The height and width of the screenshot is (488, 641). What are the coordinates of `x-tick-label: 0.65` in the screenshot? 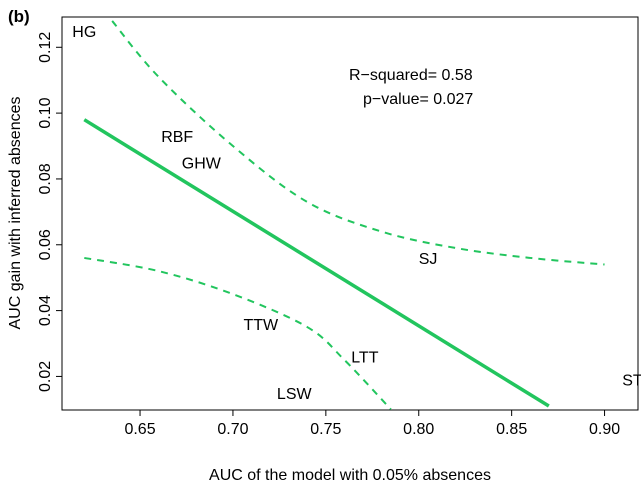 It's located at (139, 429).